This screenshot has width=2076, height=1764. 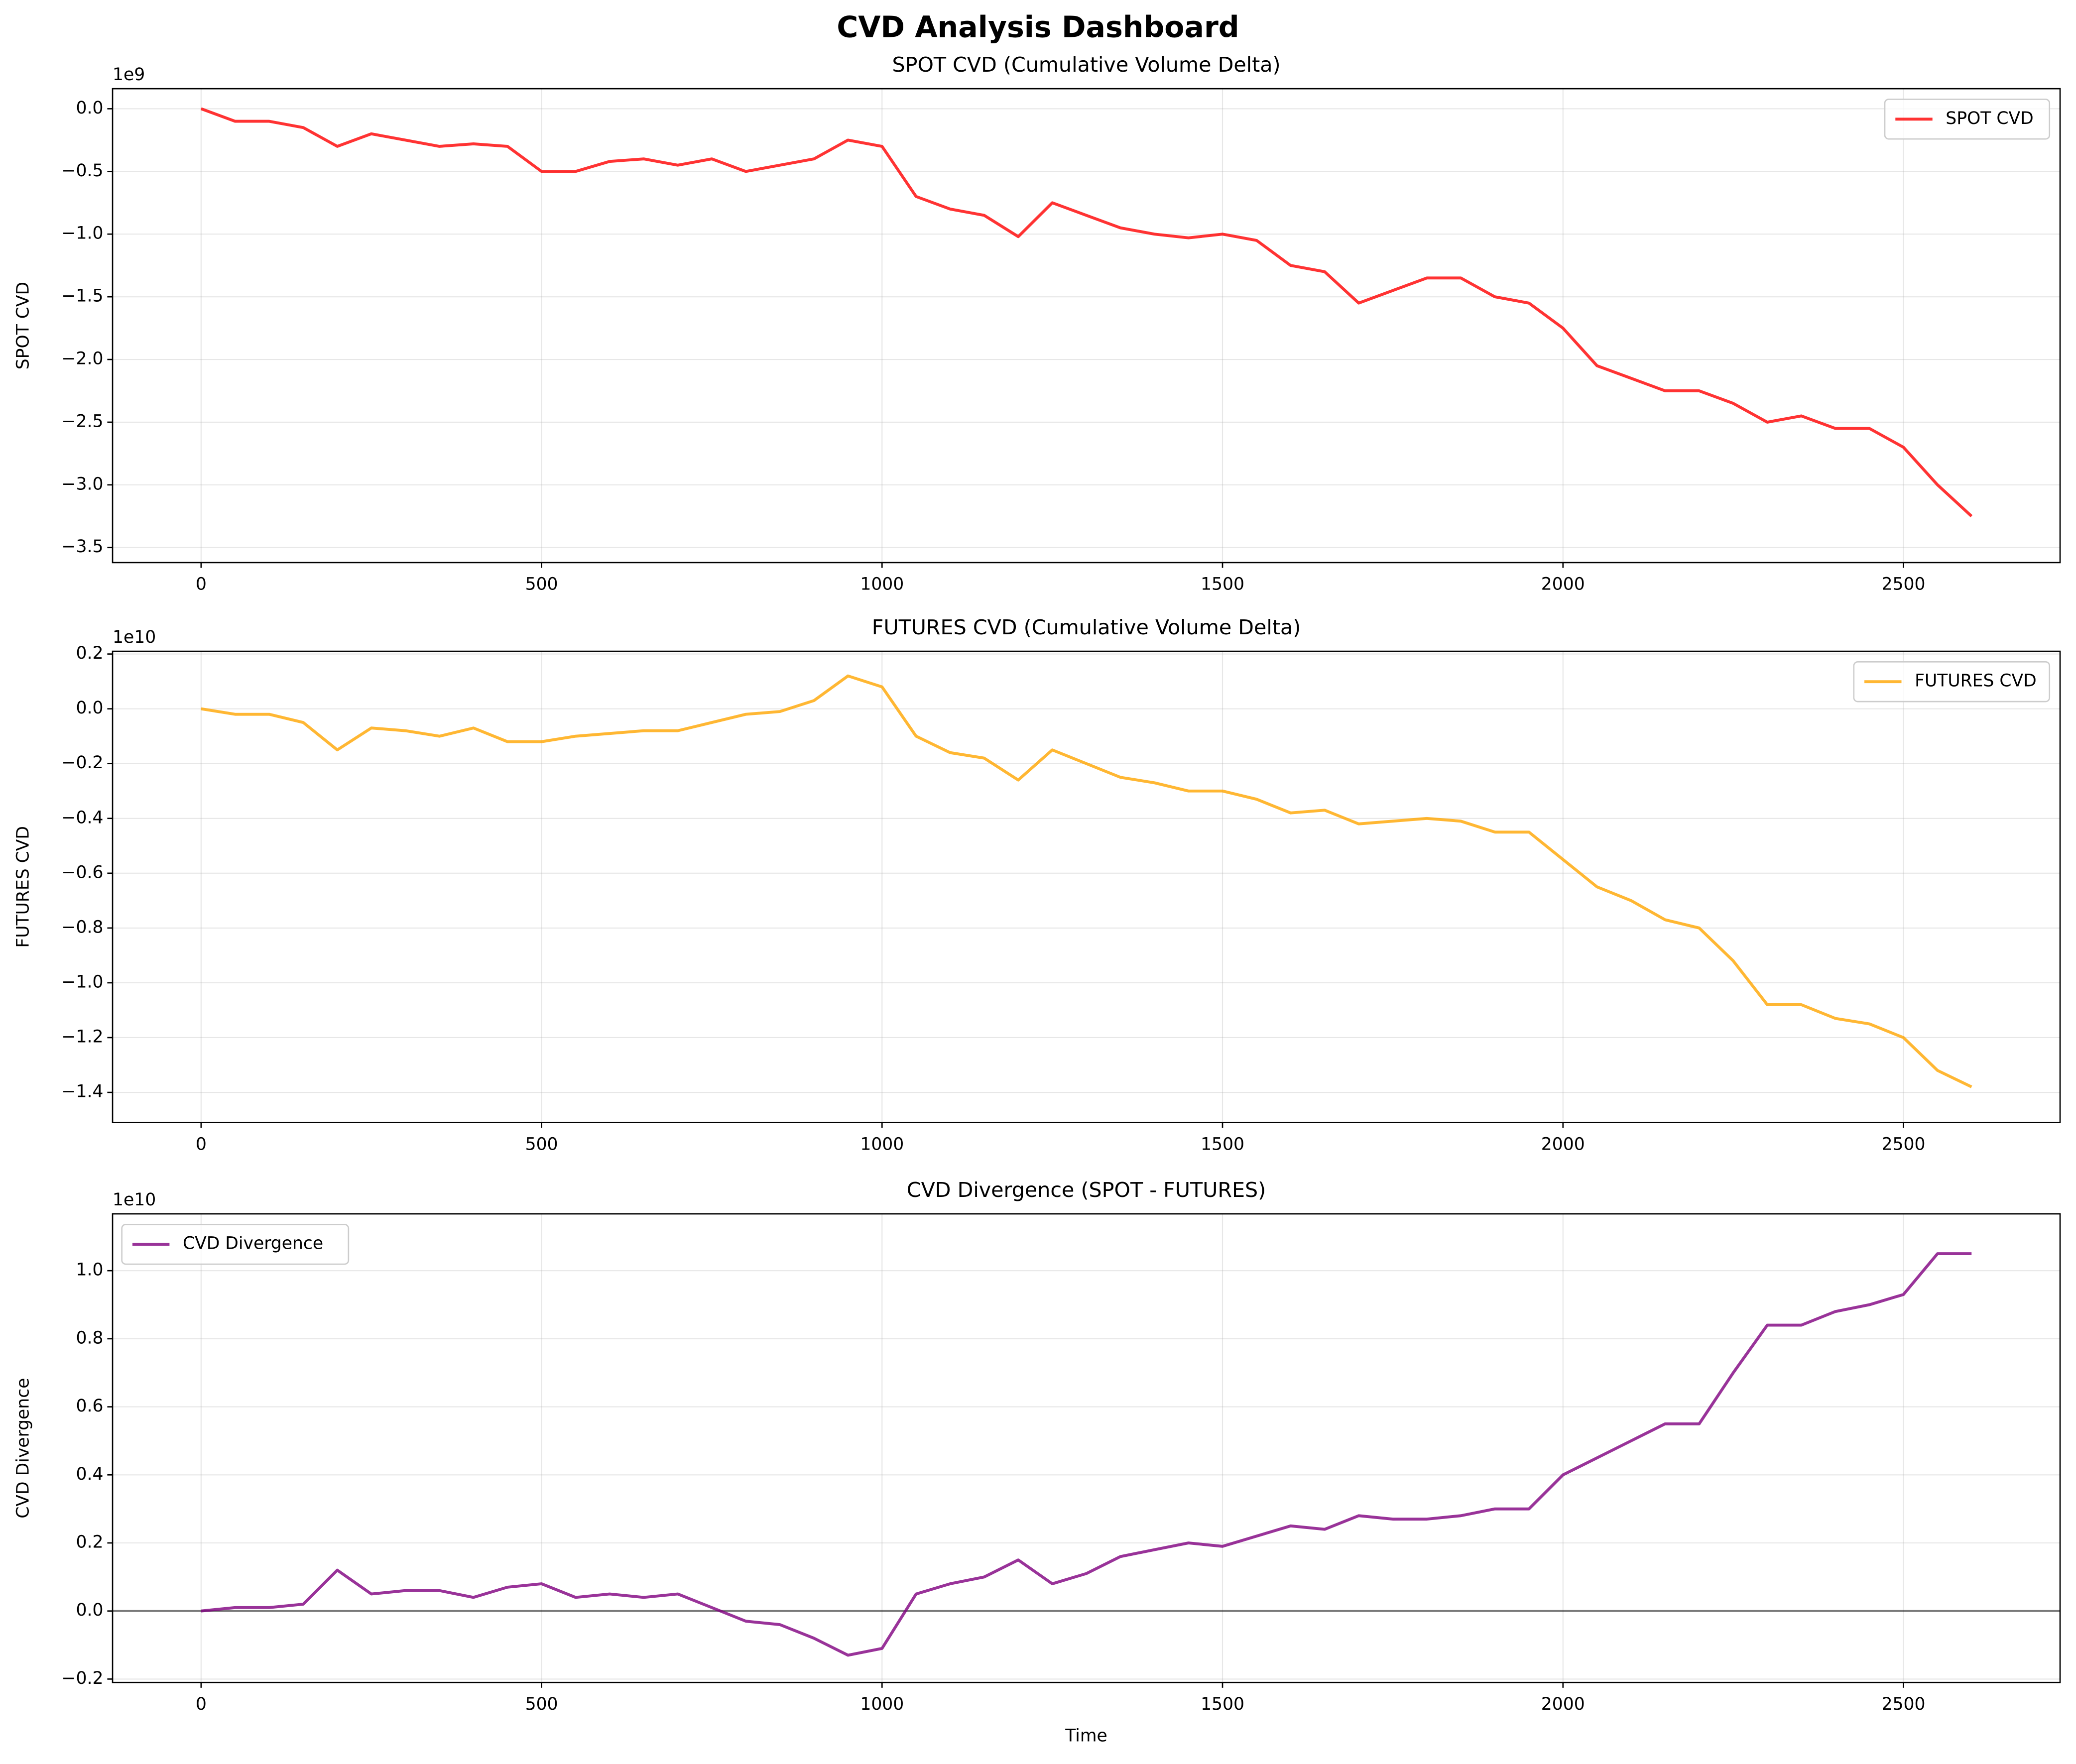 I want to click on y-tick-label: 0.8, so click(x=90, y=1338).